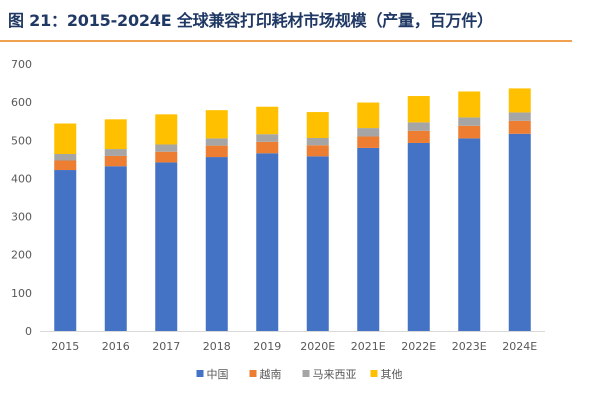 This screenshot has height=400, width=600. What do you see at coordinates (166, 157) in the screenshot?
I see `bar-segment-越南-2017` at bounding box center [166, 157].